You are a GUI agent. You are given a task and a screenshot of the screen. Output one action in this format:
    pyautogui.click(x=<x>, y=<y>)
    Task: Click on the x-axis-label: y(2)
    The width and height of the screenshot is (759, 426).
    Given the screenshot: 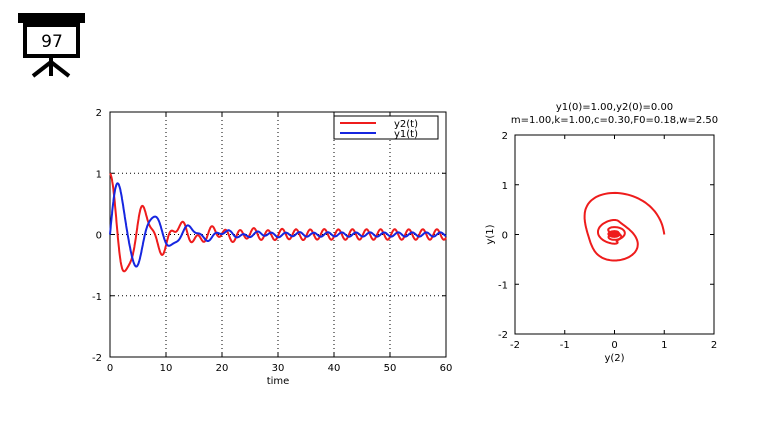 What is the action you would take?
    pyautogui.click(x=614, y=358)
    